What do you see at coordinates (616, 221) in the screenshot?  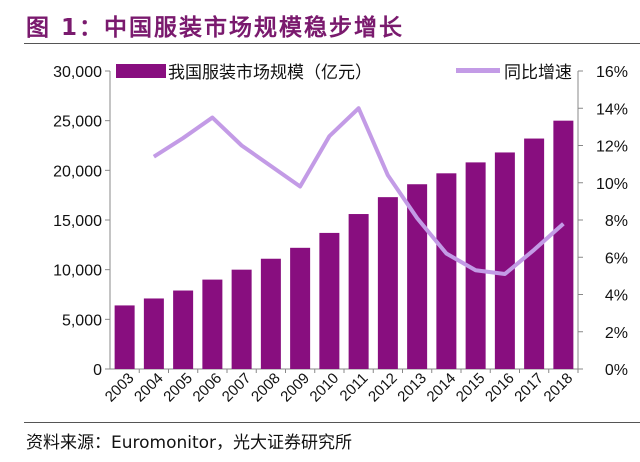 I see `right-tick-label: 8%` at bounding box center [616, 221].